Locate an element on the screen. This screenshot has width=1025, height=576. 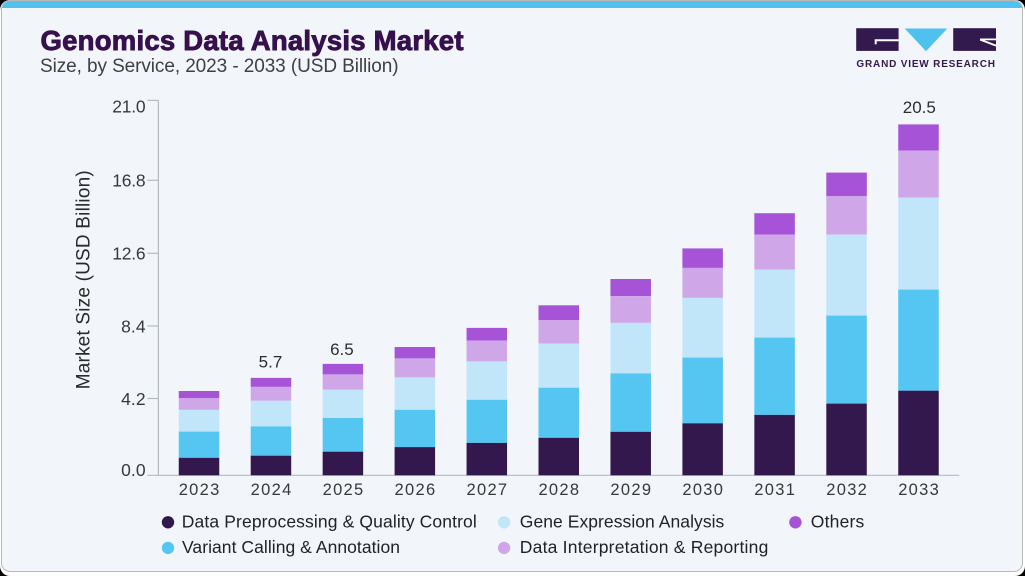
svg-text: Others is located at coordinates (838, 521).